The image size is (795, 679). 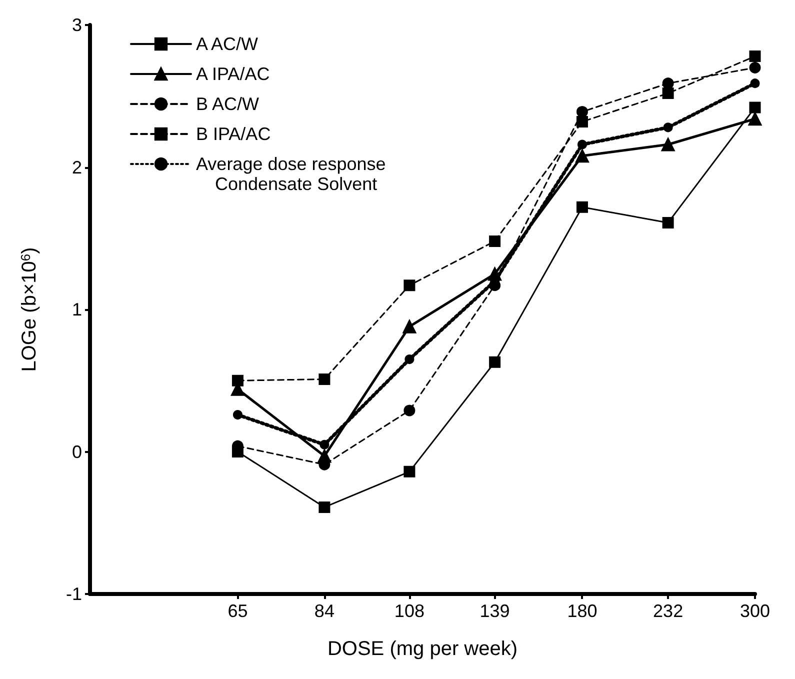 What do you see at coordinates (74, 594) in the screenshot?
I see `y-tick-label: -1` at bounding box center [74, 594].